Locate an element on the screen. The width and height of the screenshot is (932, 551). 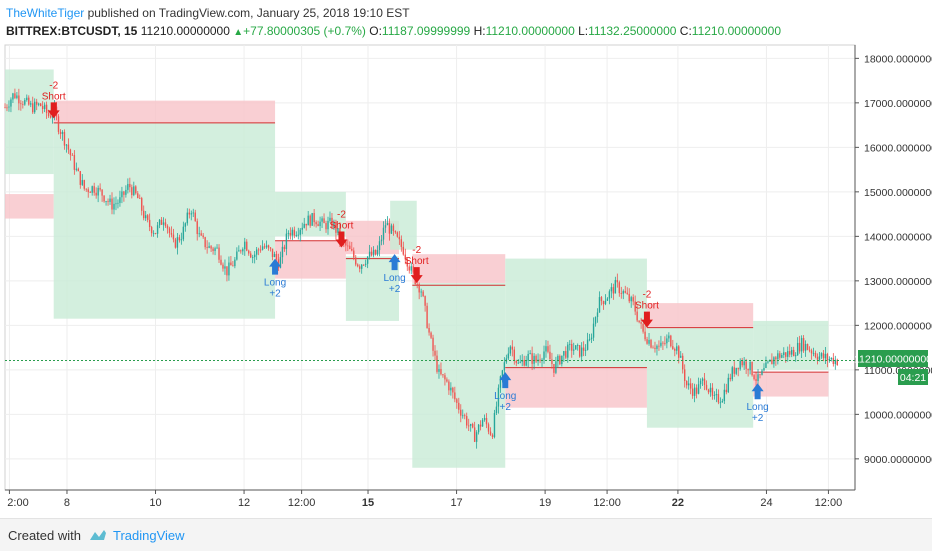
x-axis-ticks: 2:00 8 10 12 12:00 15 17 19 12:00 22 24 12:00 is located at coordinates (424, 499).